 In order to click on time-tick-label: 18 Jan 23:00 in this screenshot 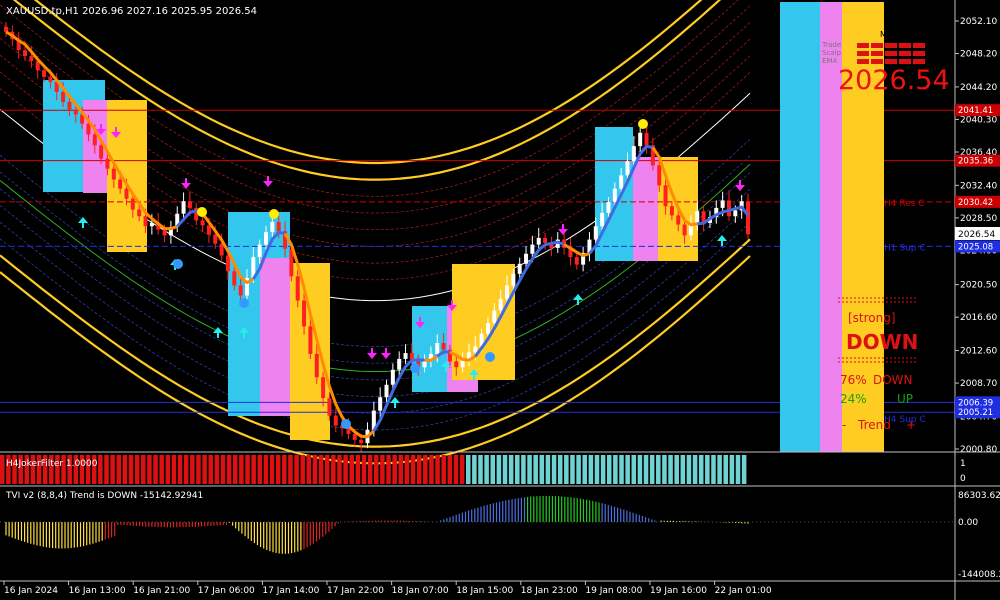, I will do `click(549, 591)`.